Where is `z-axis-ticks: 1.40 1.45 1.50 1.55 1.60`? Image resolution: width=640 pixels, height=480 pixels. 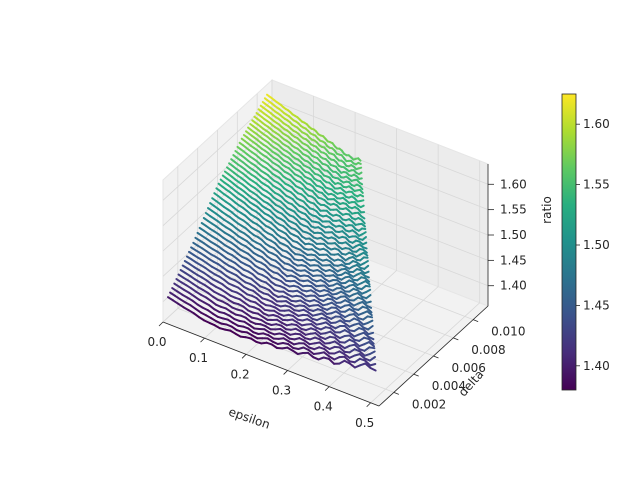 z-axis-ticks: 1.40 1.45 1.50 1.55 1.60 is located at coordinates (507, 235).